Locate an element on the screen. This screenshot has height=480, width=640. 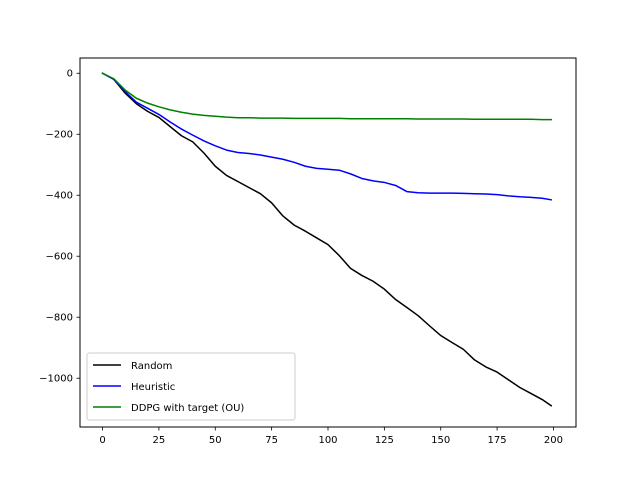
y-tick-label: −1000 is located at coordinates (56, 379).